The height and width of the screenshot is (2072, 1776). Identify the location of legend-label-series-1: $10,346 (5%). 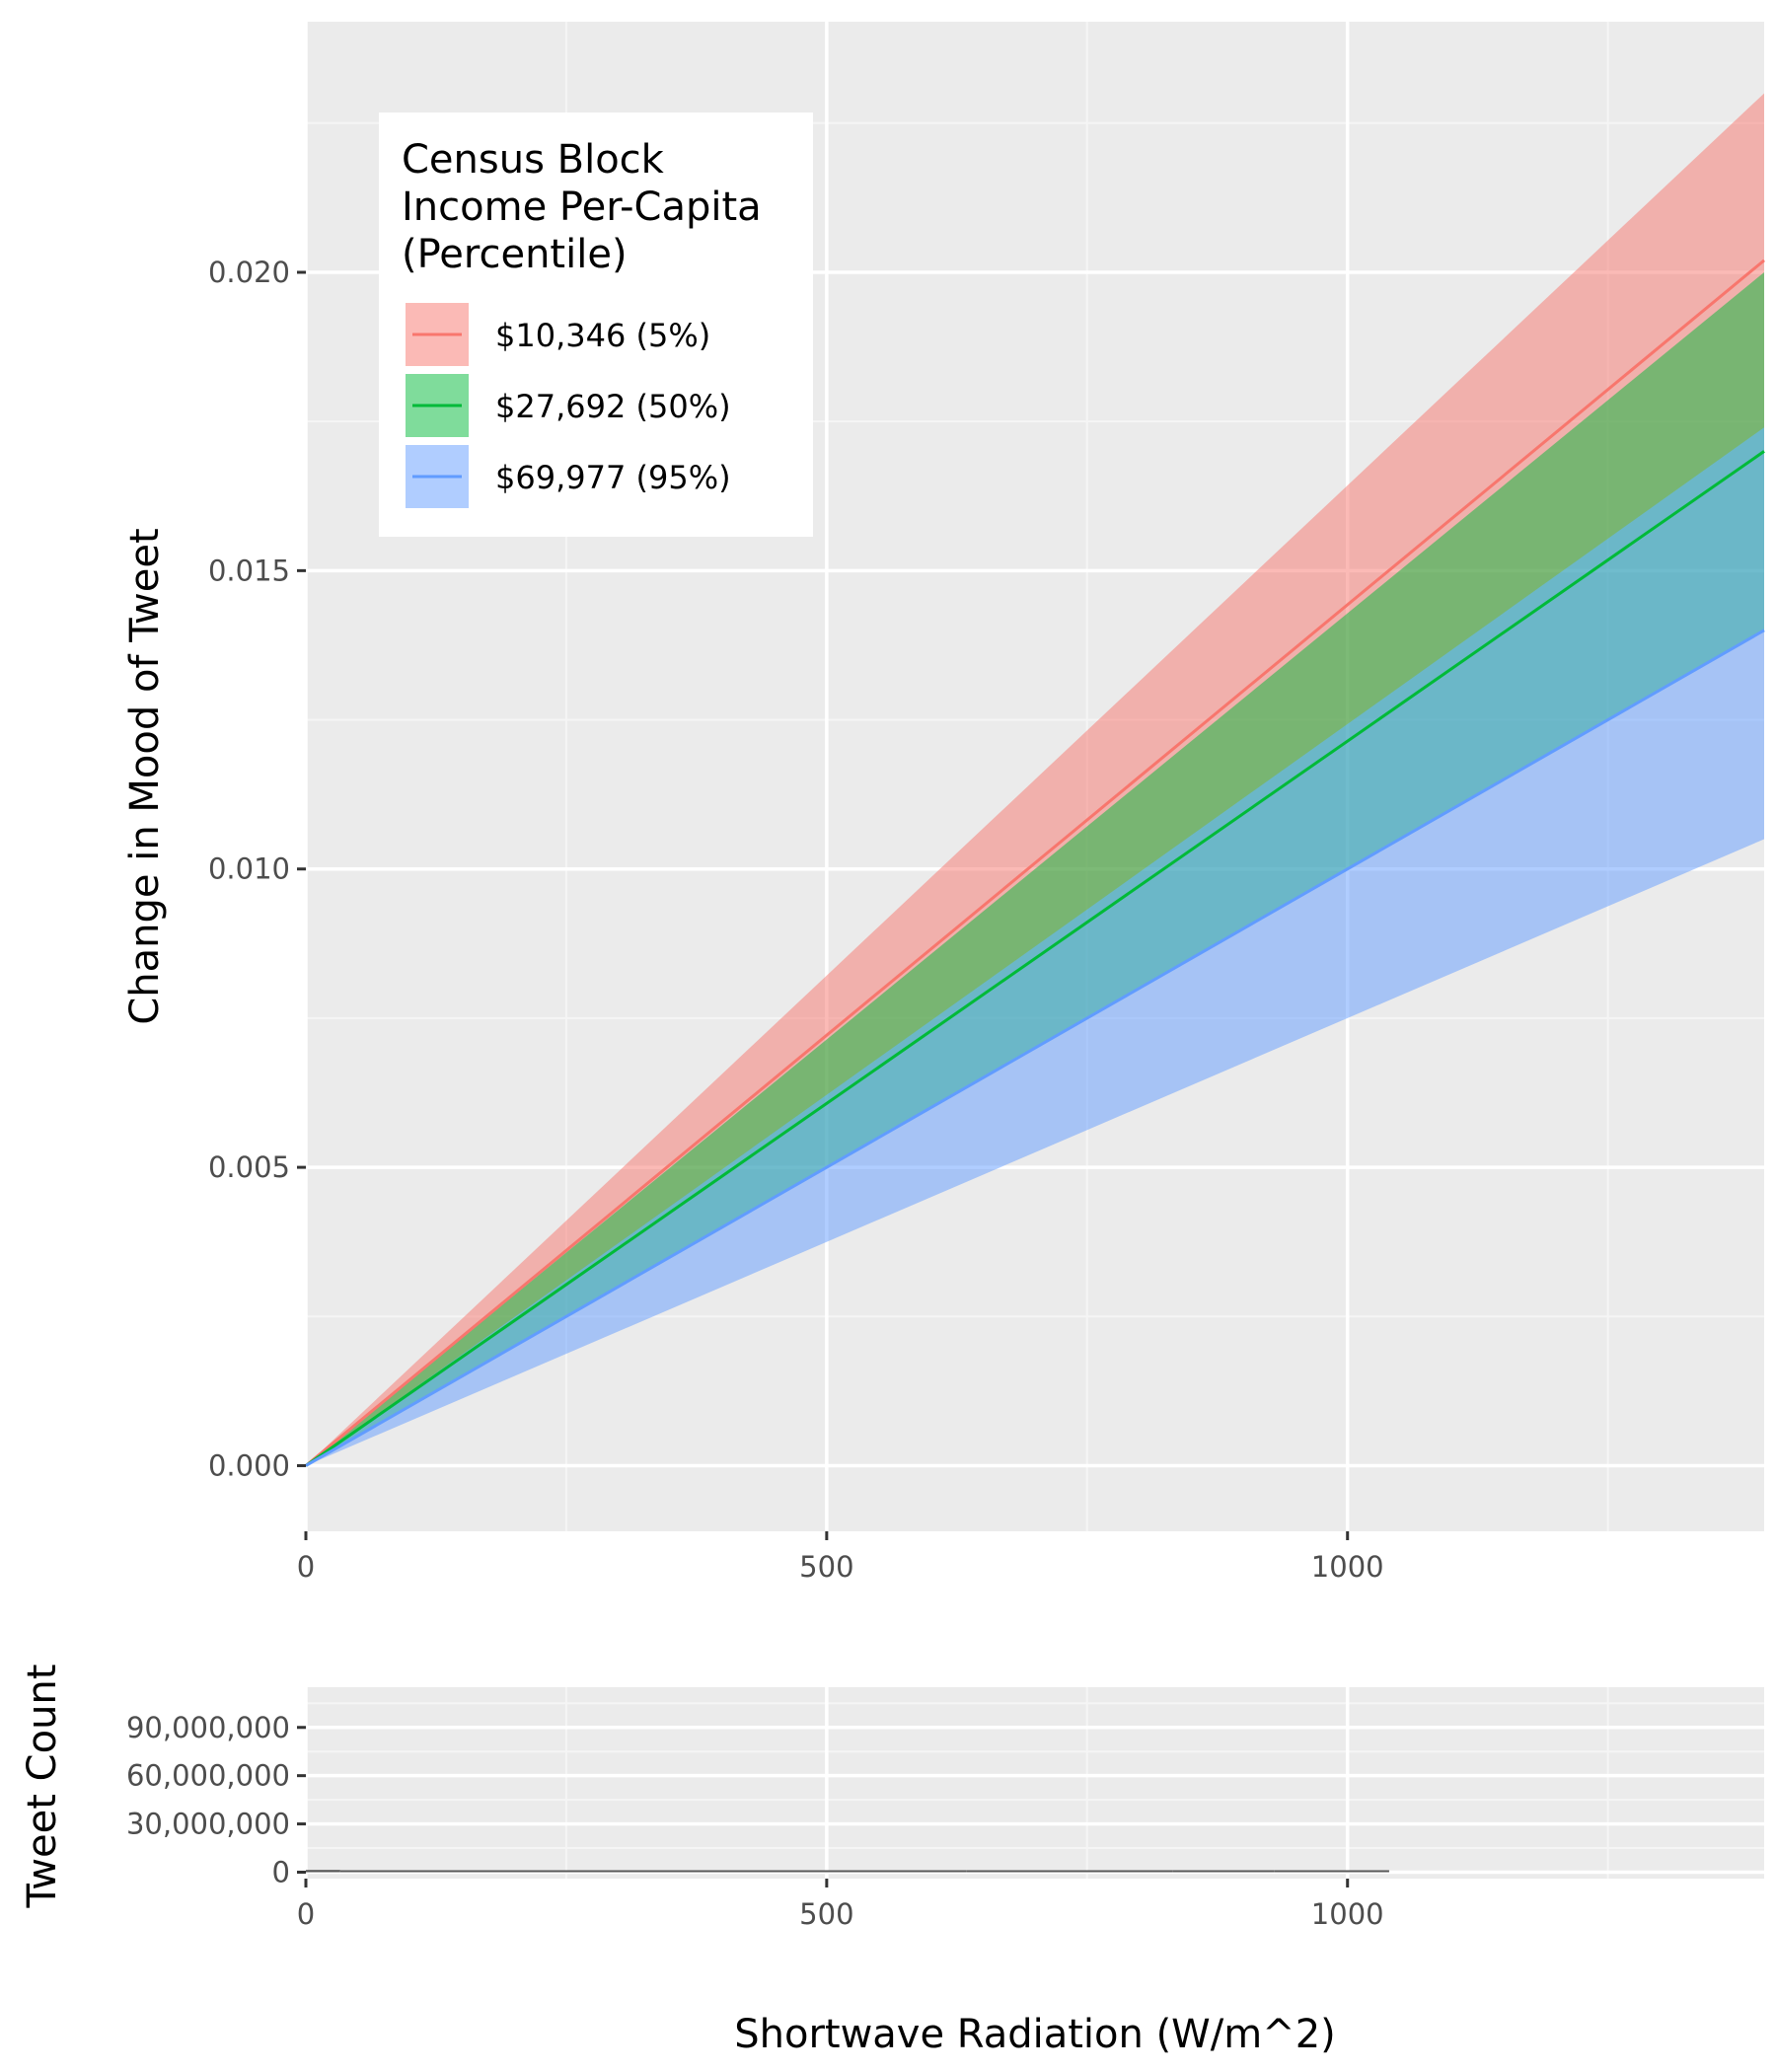
(603, 335).